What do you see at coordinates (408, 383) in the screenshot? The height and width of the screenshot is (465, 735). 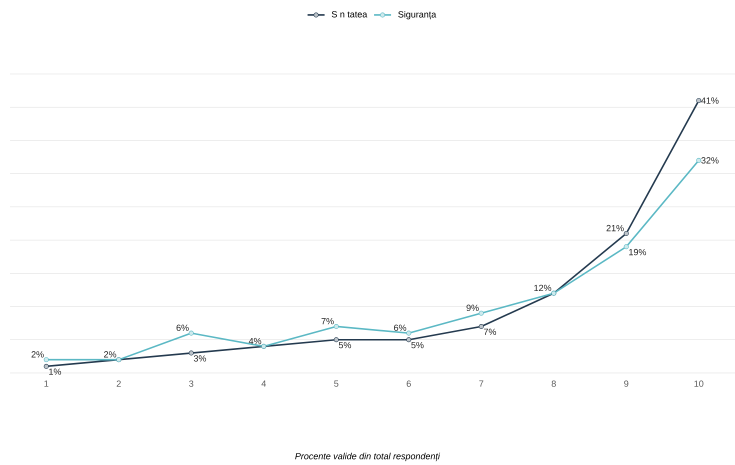 I see `x-tick-label: 6` at bounding box center [408, 383].